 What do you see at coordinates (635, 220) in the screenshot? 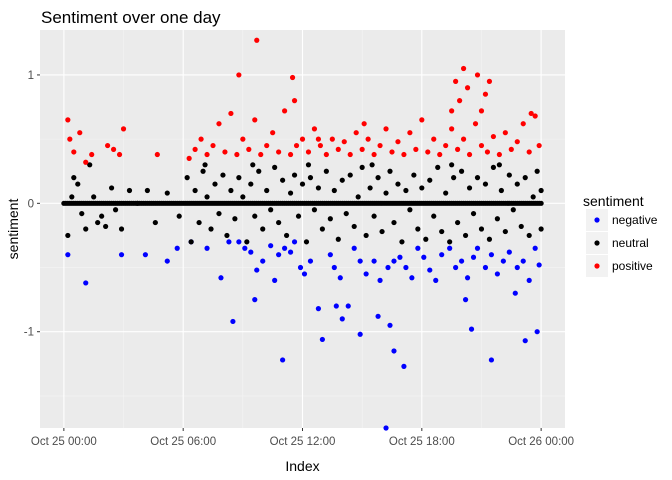
I see `legend-label-negative: negative` at bounding box center [635, 220].